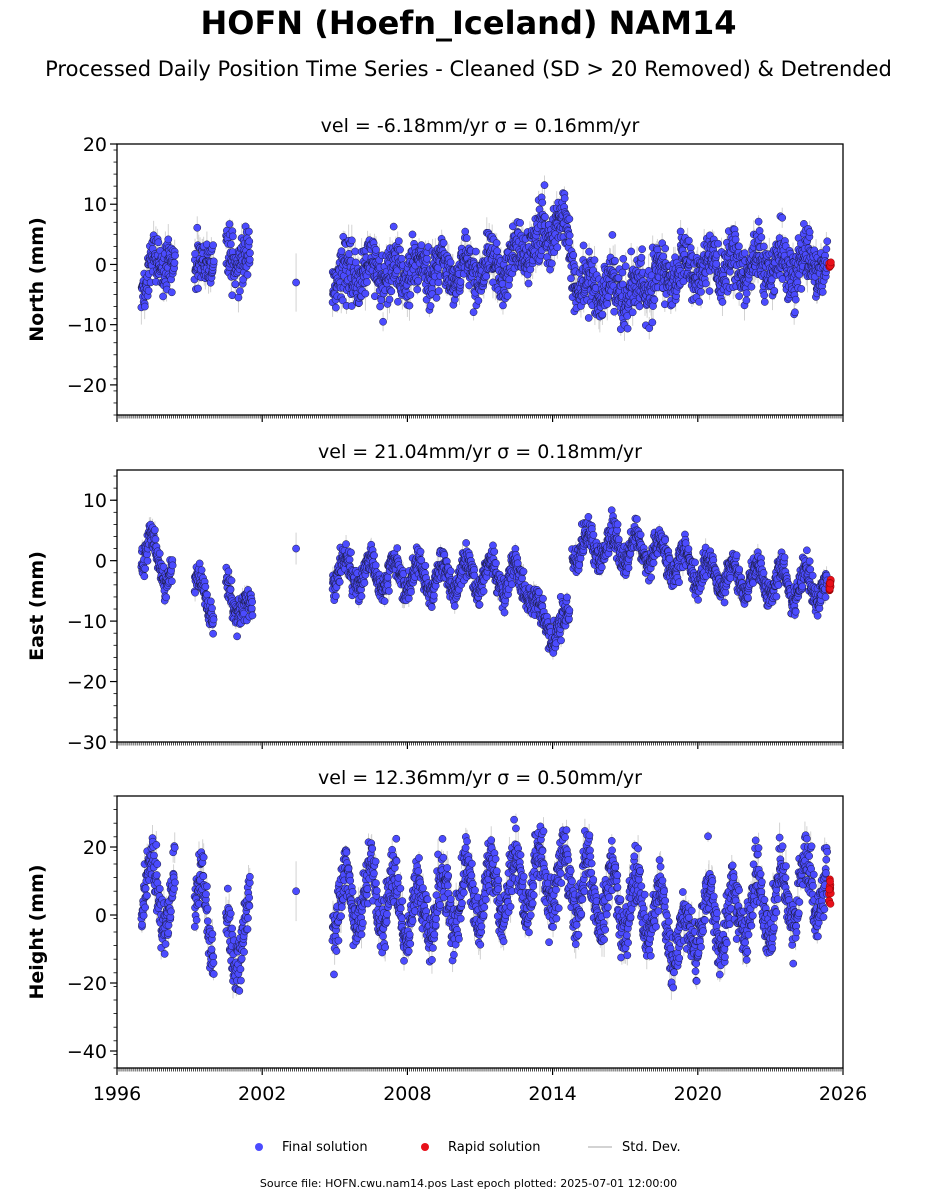 The height and width of the screenshot is (1200, 937). Describe the element at coordinates (831, 262) in the screenshot. I see `rapid-point` at that location.